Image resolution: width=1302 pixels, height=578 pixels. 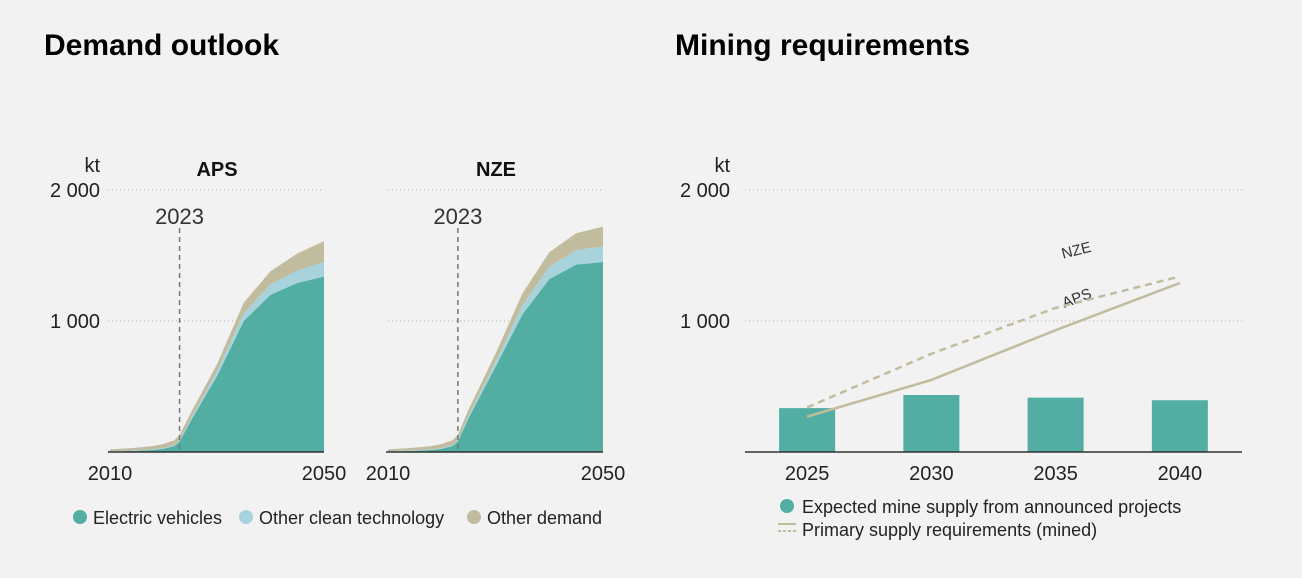 I want to click on nze-panel-title: NZE, so click(x=496, y=170).